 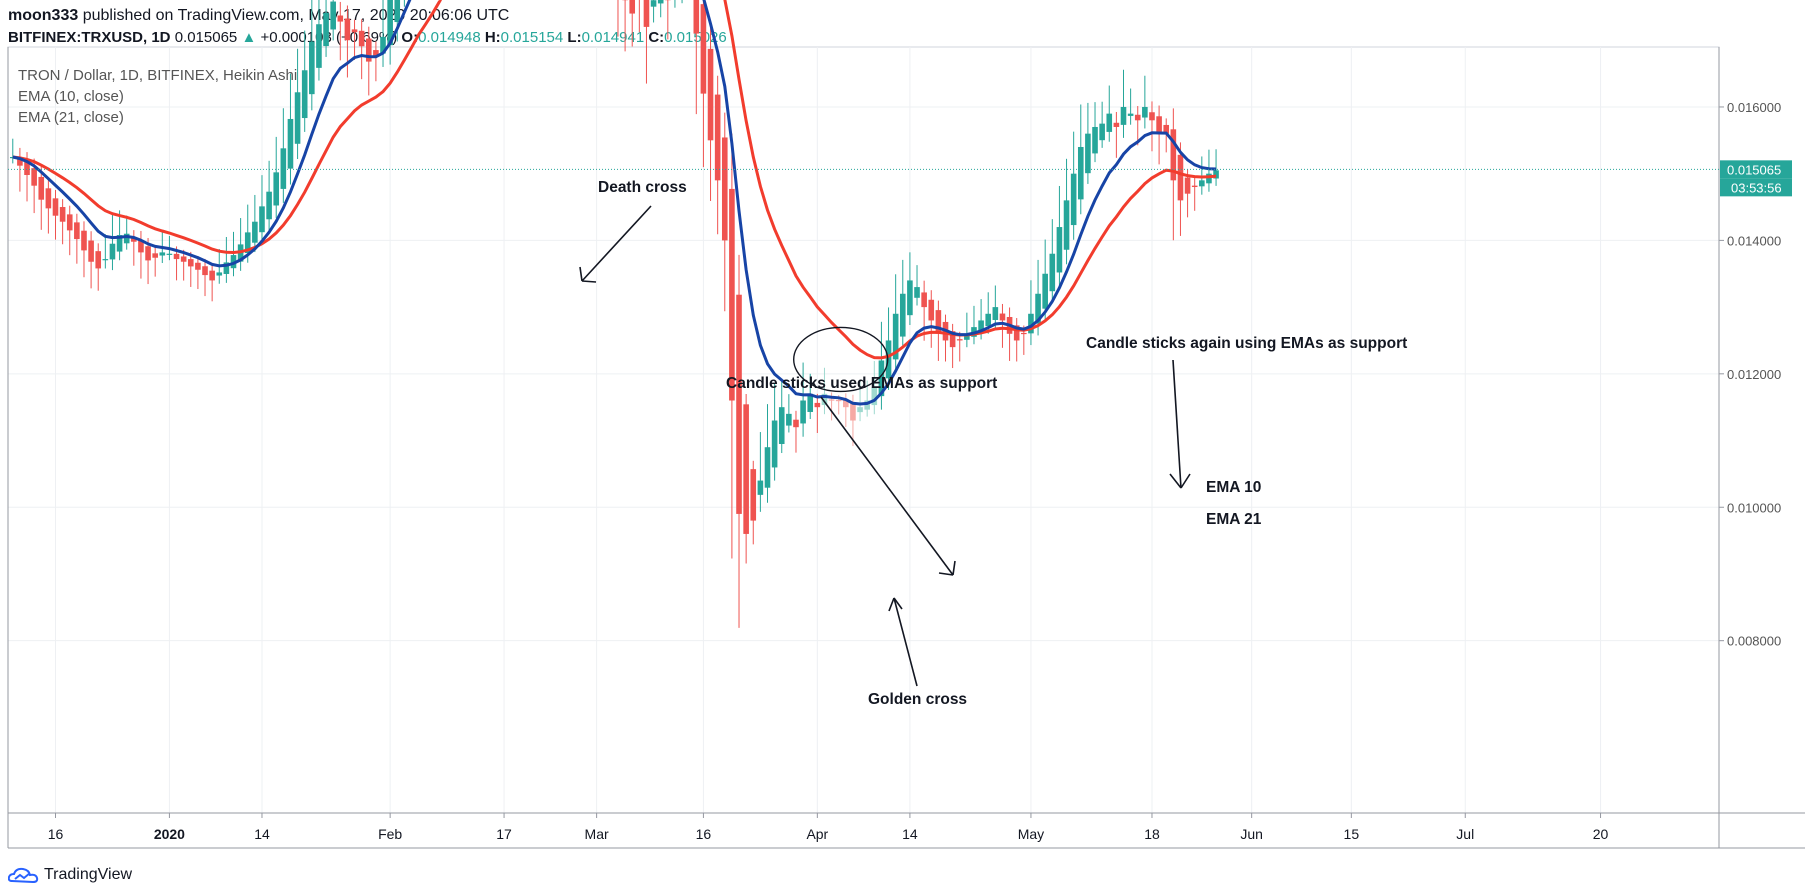 I want to click on legend-ema10: EMA (10, close), so click(x=71, y=96).